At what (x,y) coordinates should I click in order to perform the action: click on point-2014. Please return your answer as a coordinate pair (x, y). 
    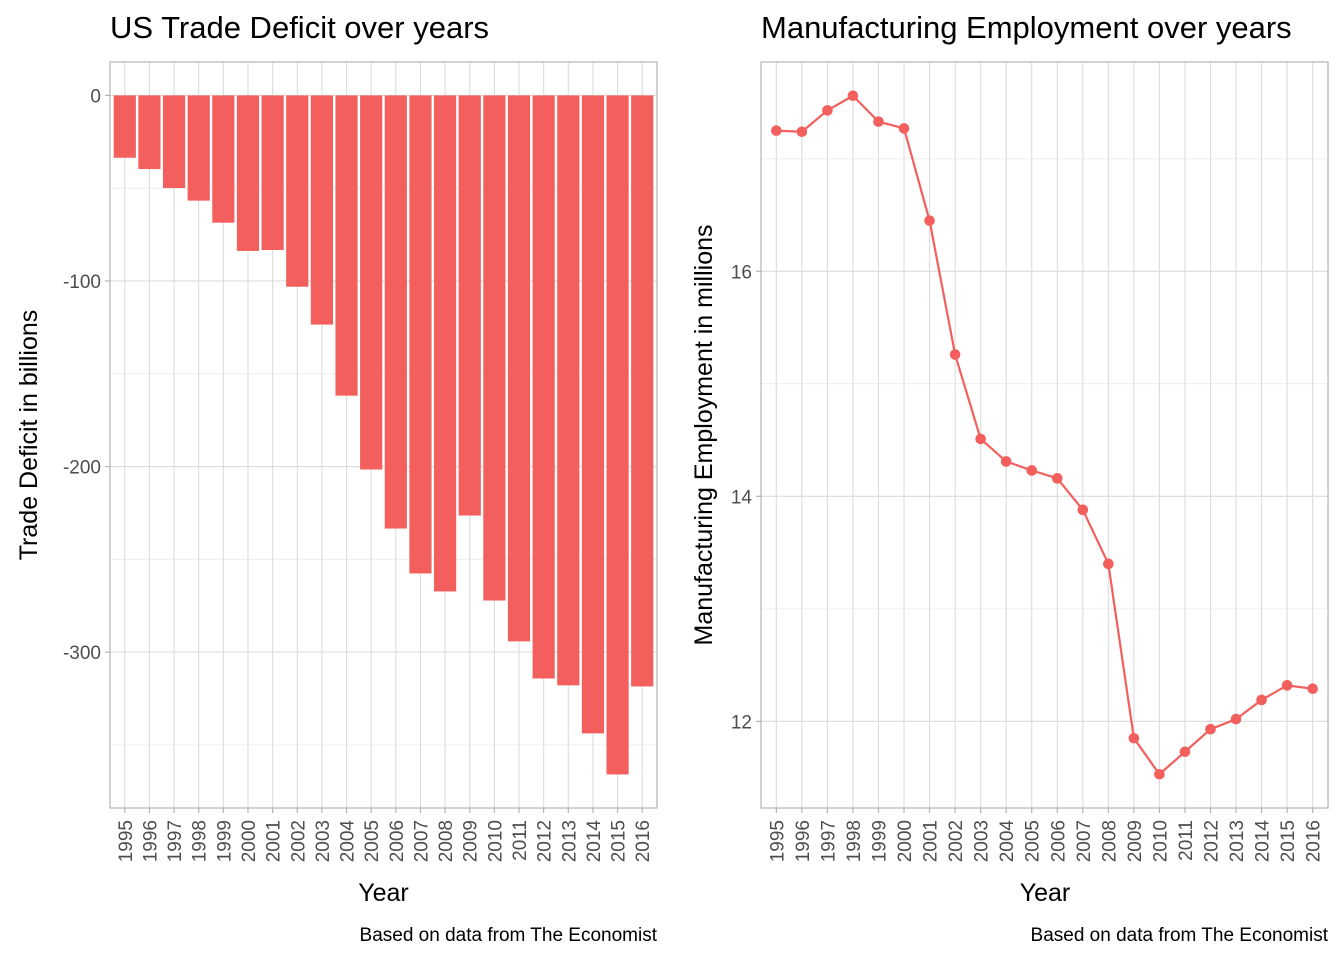
    Looking at the image, I should click on (1261, 700).